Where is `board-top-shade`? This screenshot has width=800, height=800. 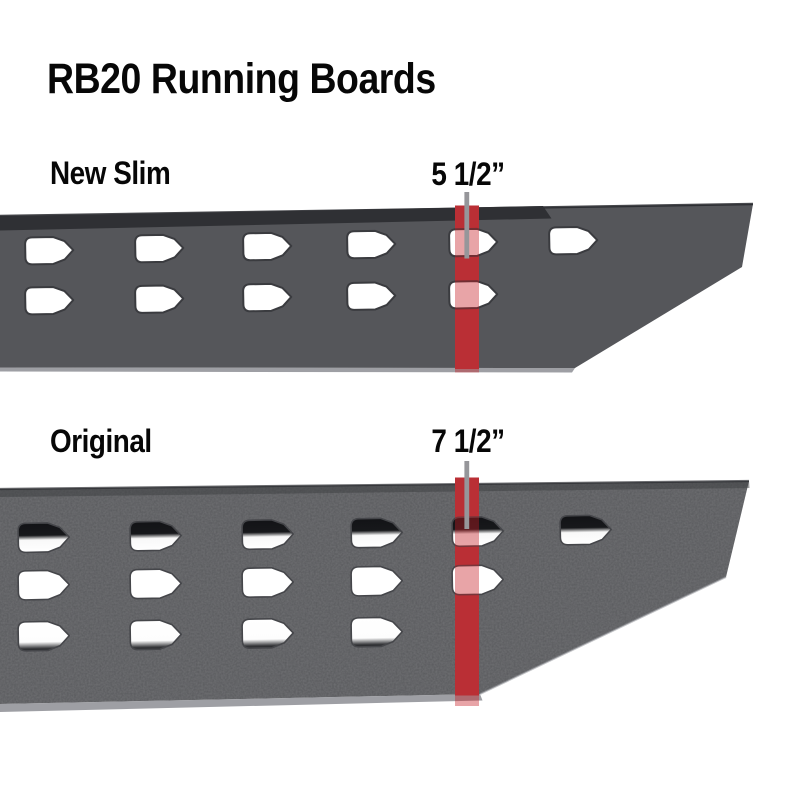
board-top-shade is located at coordinates (375, 489).